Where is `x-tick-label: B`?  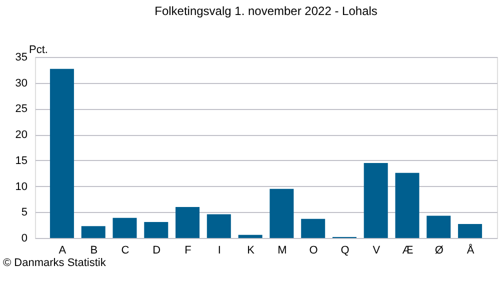 x-tick-label: B is located at coordinates (94, 250).